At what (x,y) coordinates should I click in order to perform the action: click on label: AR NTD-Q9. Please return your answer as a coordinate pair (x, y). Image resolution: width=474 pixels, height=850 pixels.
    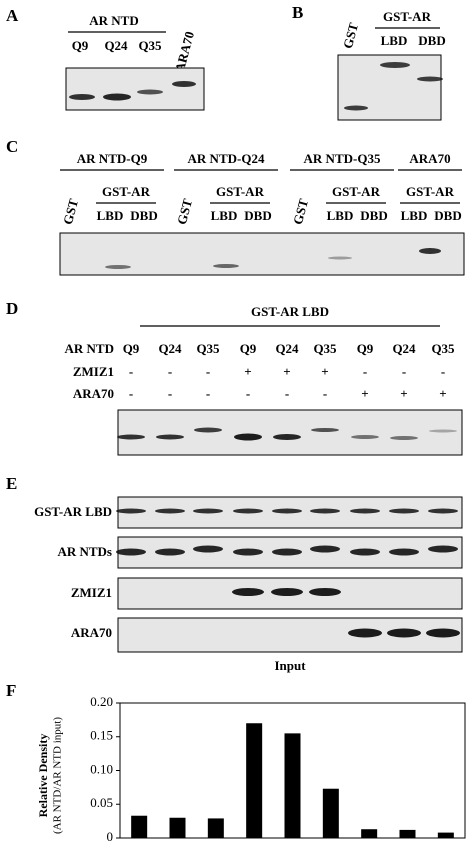
    Looking at the image, I should click on (112, 158).